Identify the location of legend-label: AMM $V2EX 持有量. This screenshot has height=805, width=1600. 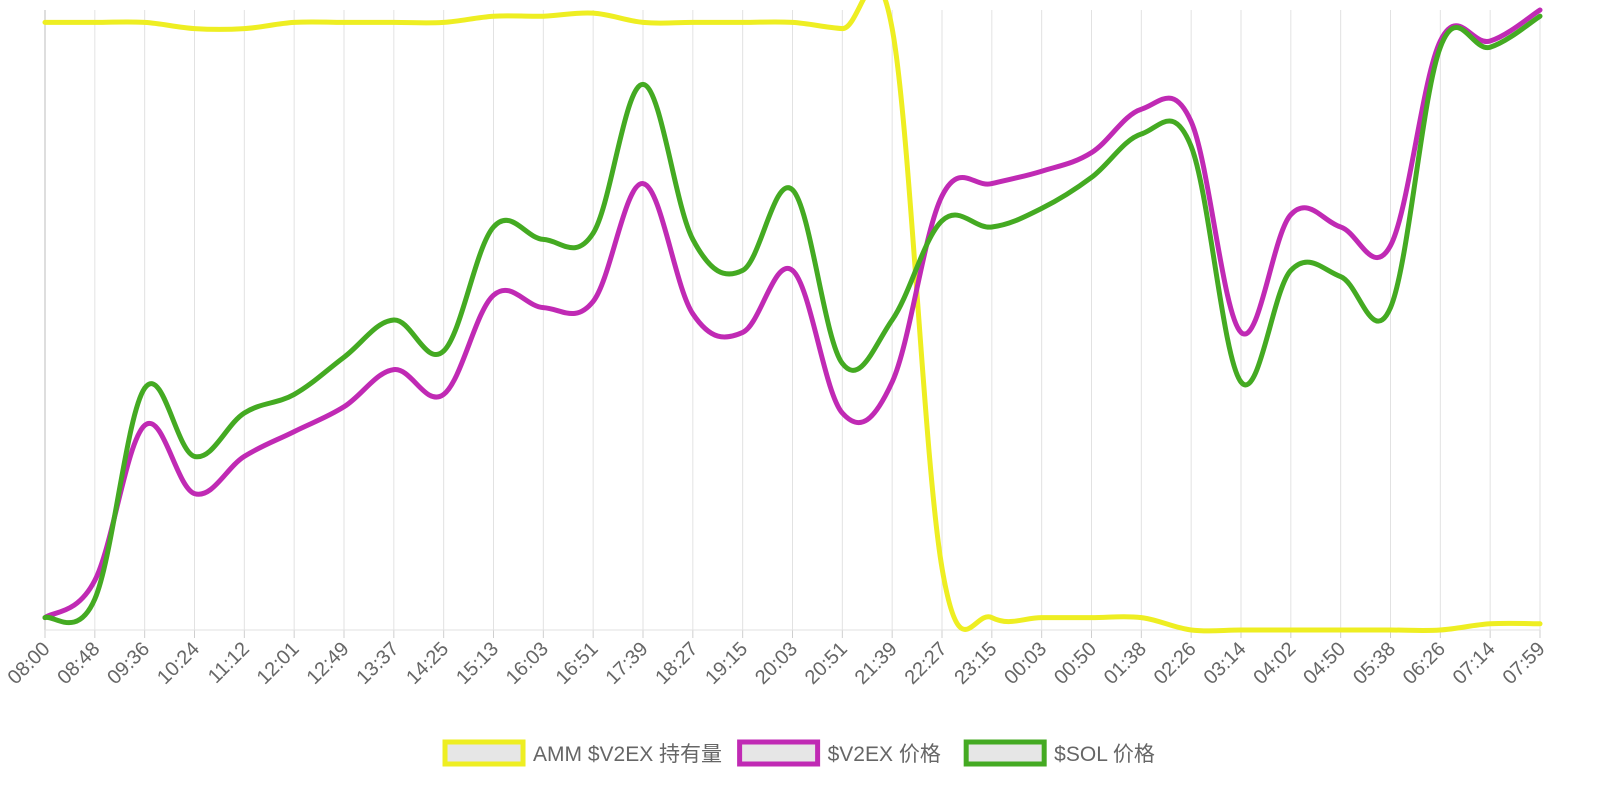
(627, 754).